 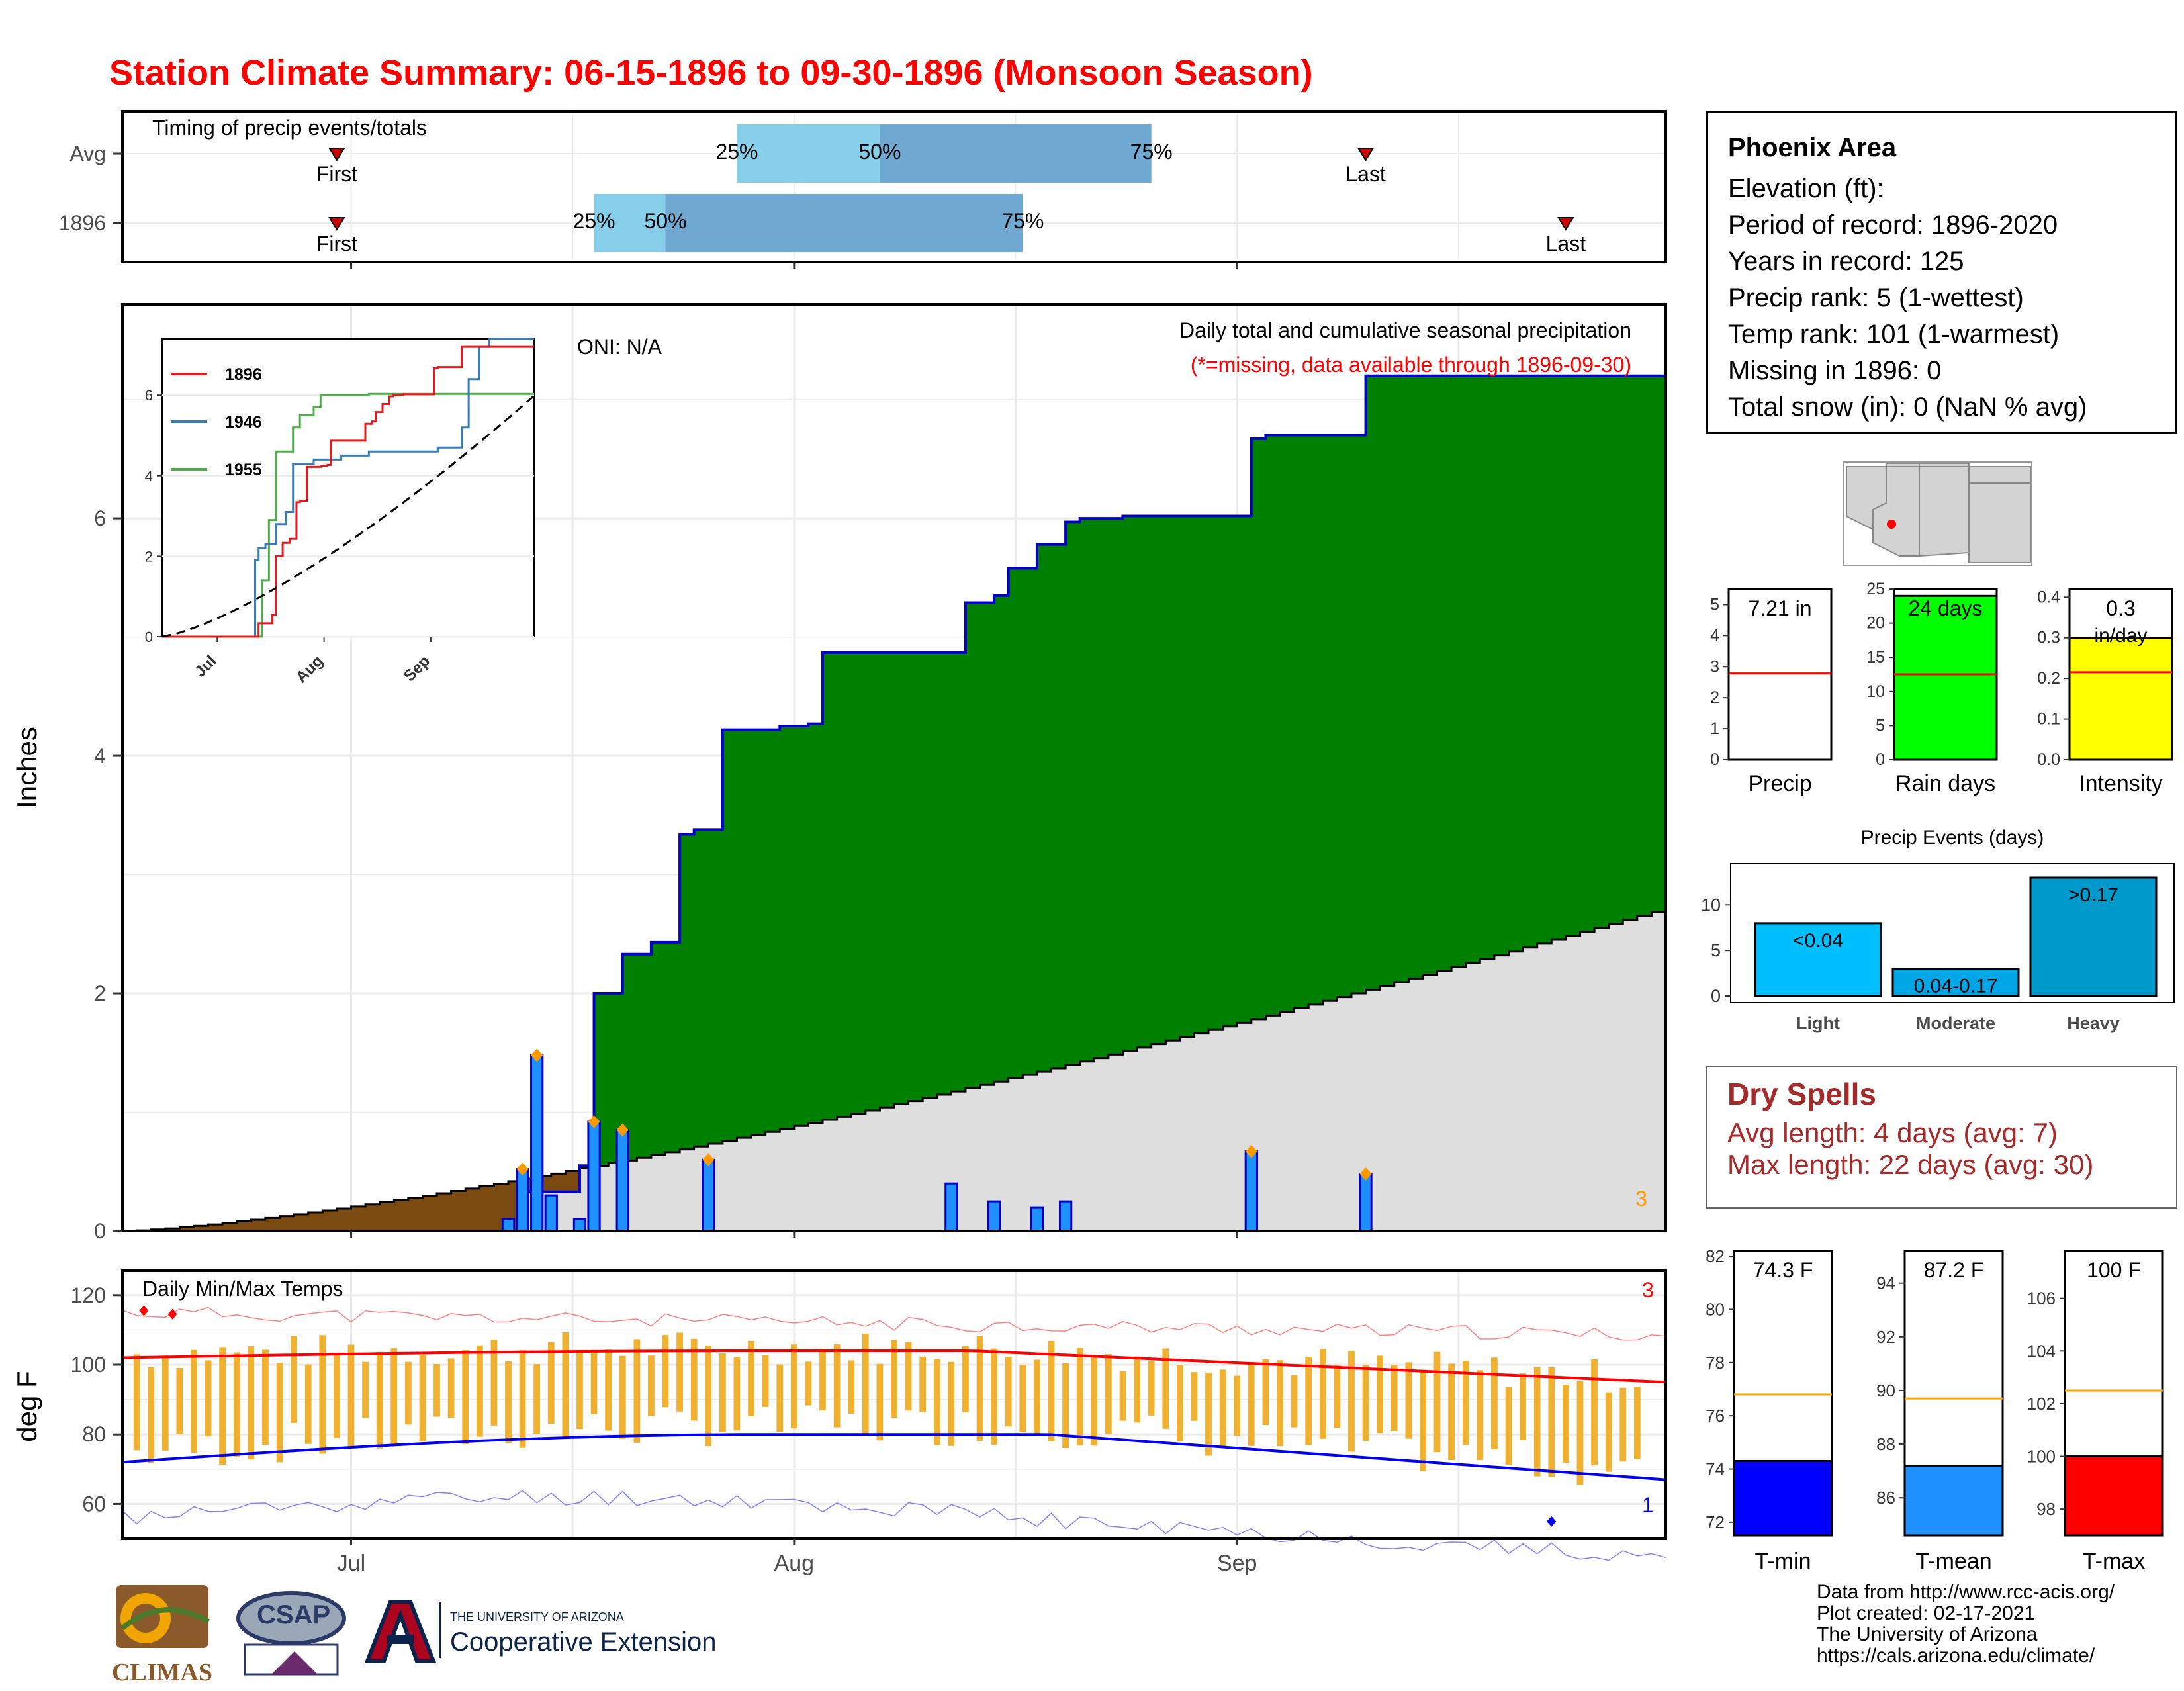 What do you see at coordinates (1715, 697) in the screenshot?
I see `mini-bar-tick-label: 2` at bounding box center [1715, 697].